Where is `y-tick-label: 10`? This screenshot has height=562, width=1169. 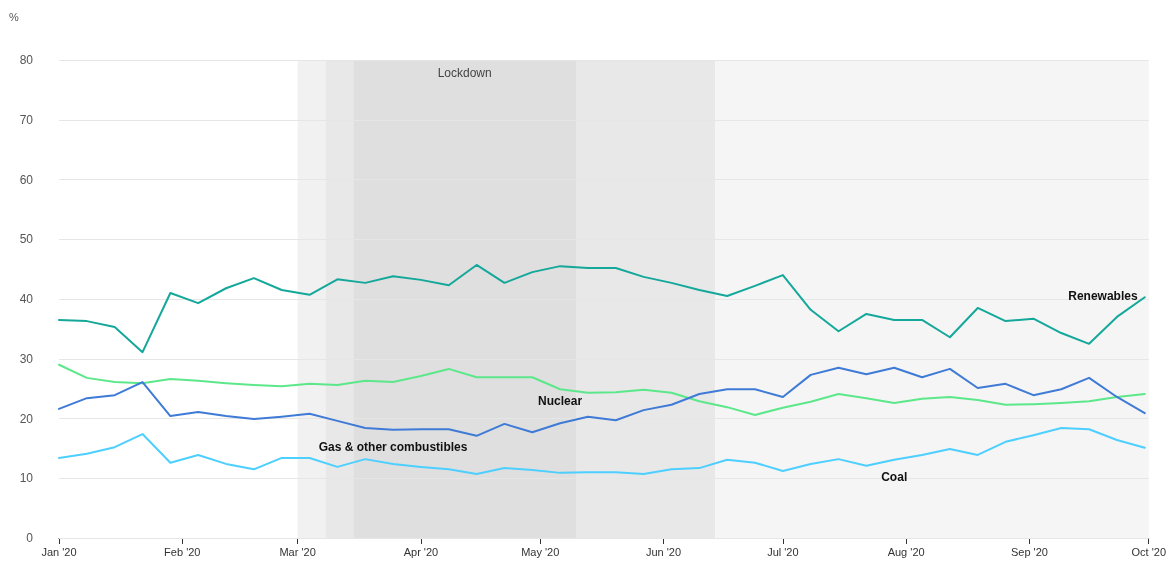
y-tick-label: 10 is located at coordinates (26, 478).